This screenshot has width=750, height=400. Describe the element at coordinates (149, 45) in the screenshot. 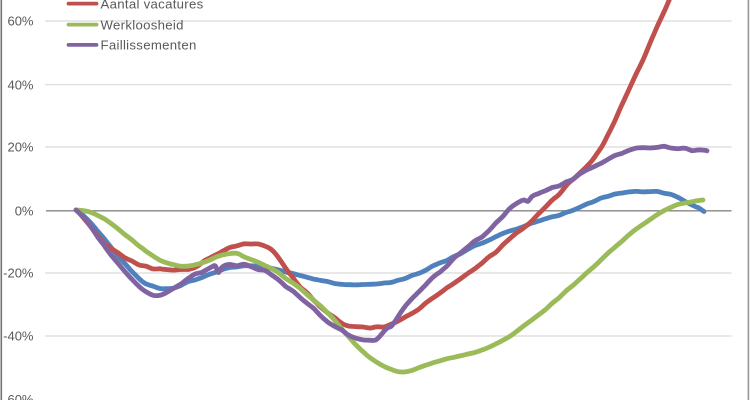

I see `svg-text: Faillissementen` at that location.